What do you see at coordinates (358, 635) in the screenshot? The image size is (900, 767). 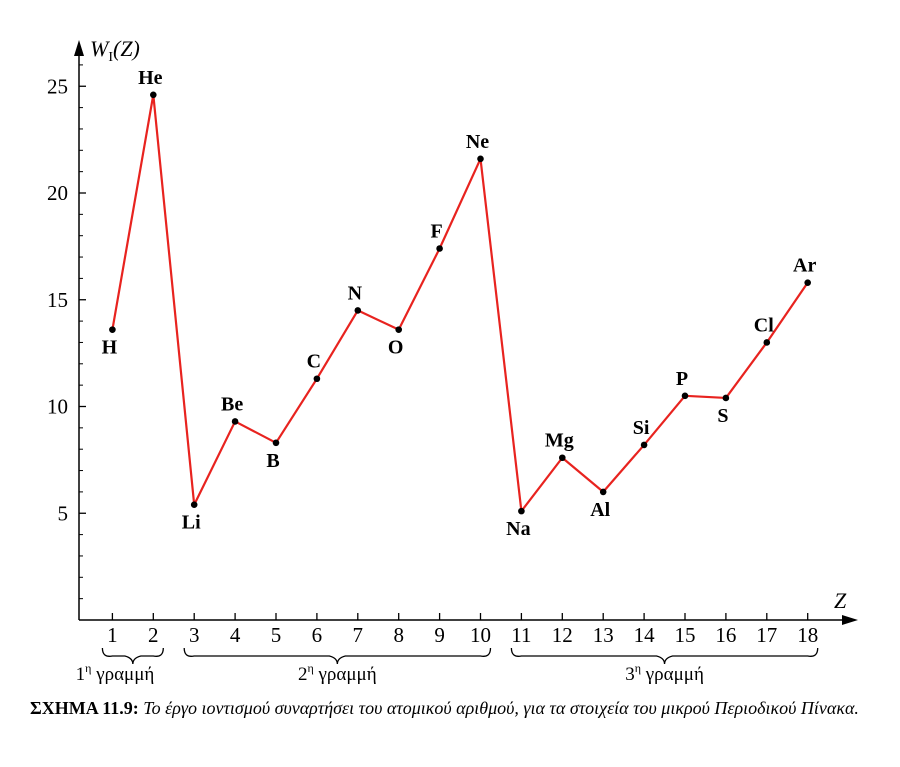 I see `x-tick-label-7: 7` at bounding box center [358, 635].